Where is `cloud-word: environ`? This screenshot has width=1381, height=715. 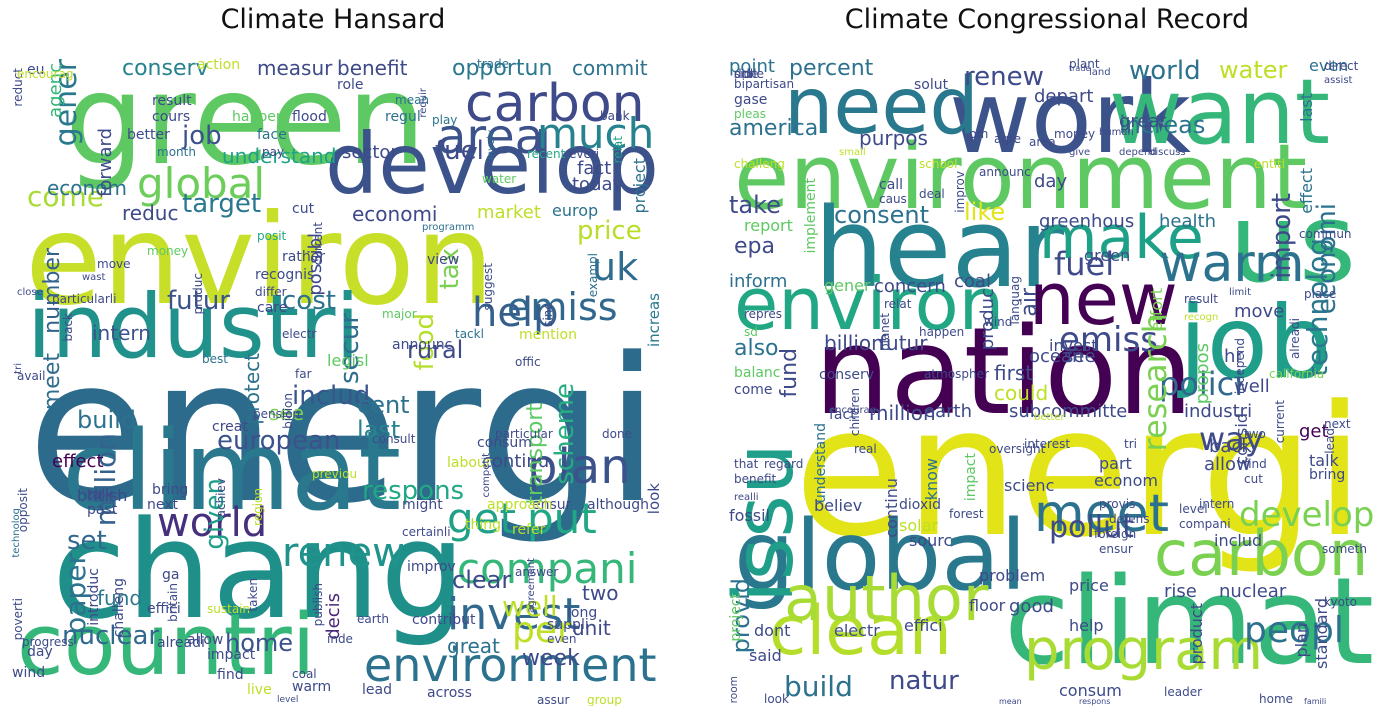 cloud-word: environ is located at coordinates (869, 304).